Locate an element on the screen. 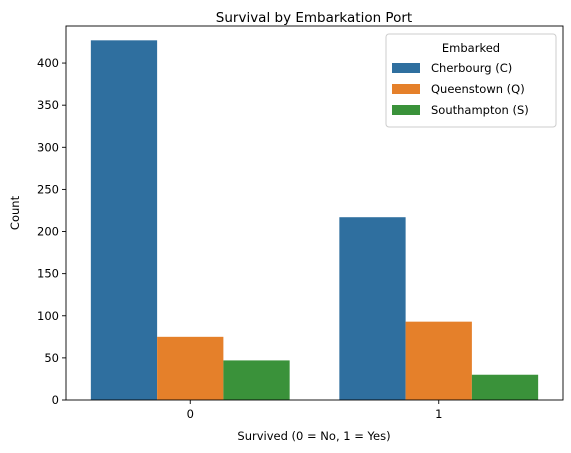  y-tick-label: 150 is located at coordinates (48, 274).